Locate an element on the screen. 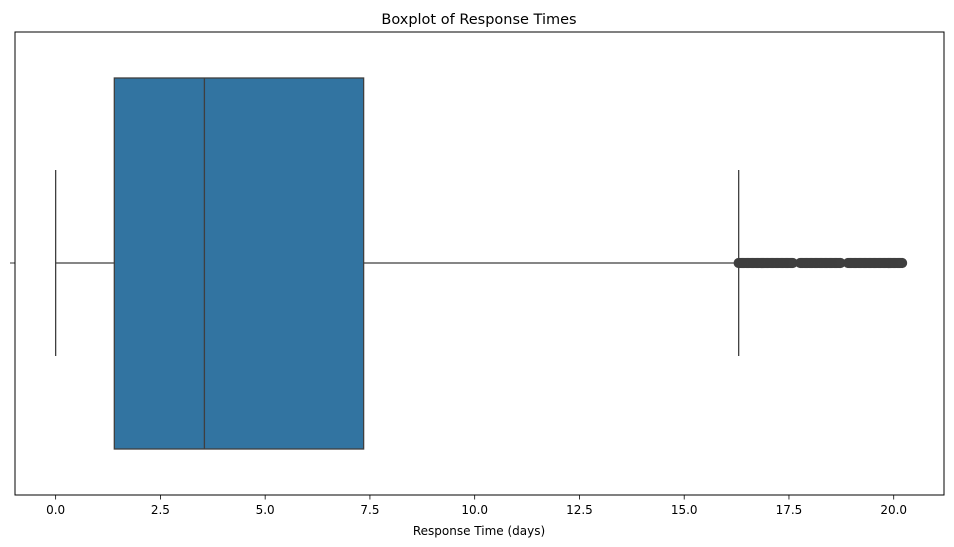  x-tick-label: 7.5 is located at coordinates (369, 510).